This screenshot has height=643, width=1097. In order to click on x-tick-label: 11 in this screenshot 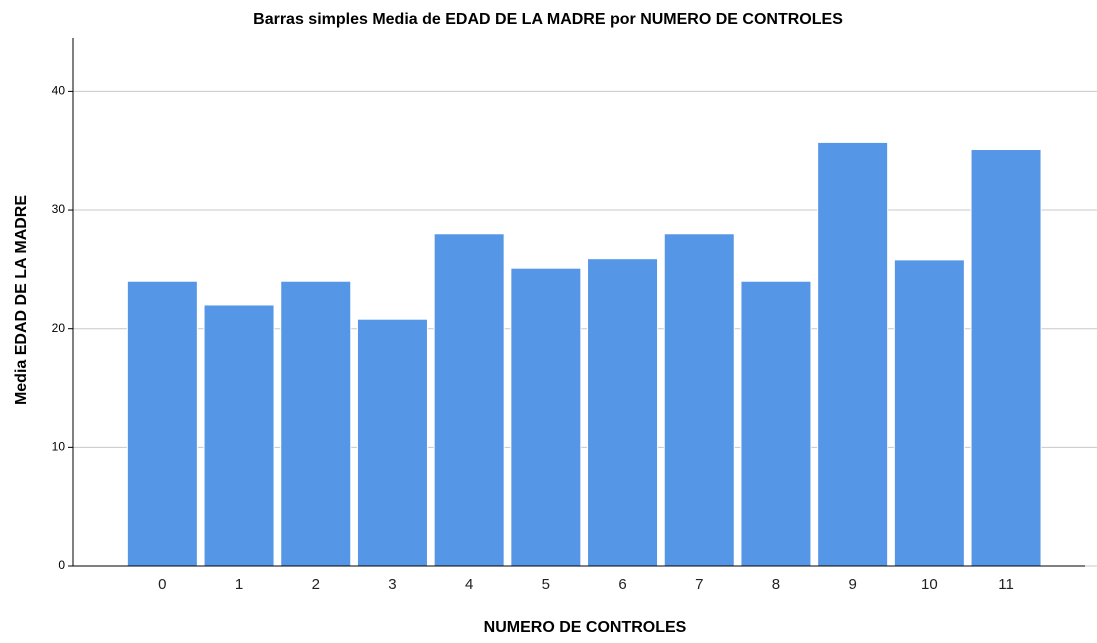, I will do `click(1006, 584)`.